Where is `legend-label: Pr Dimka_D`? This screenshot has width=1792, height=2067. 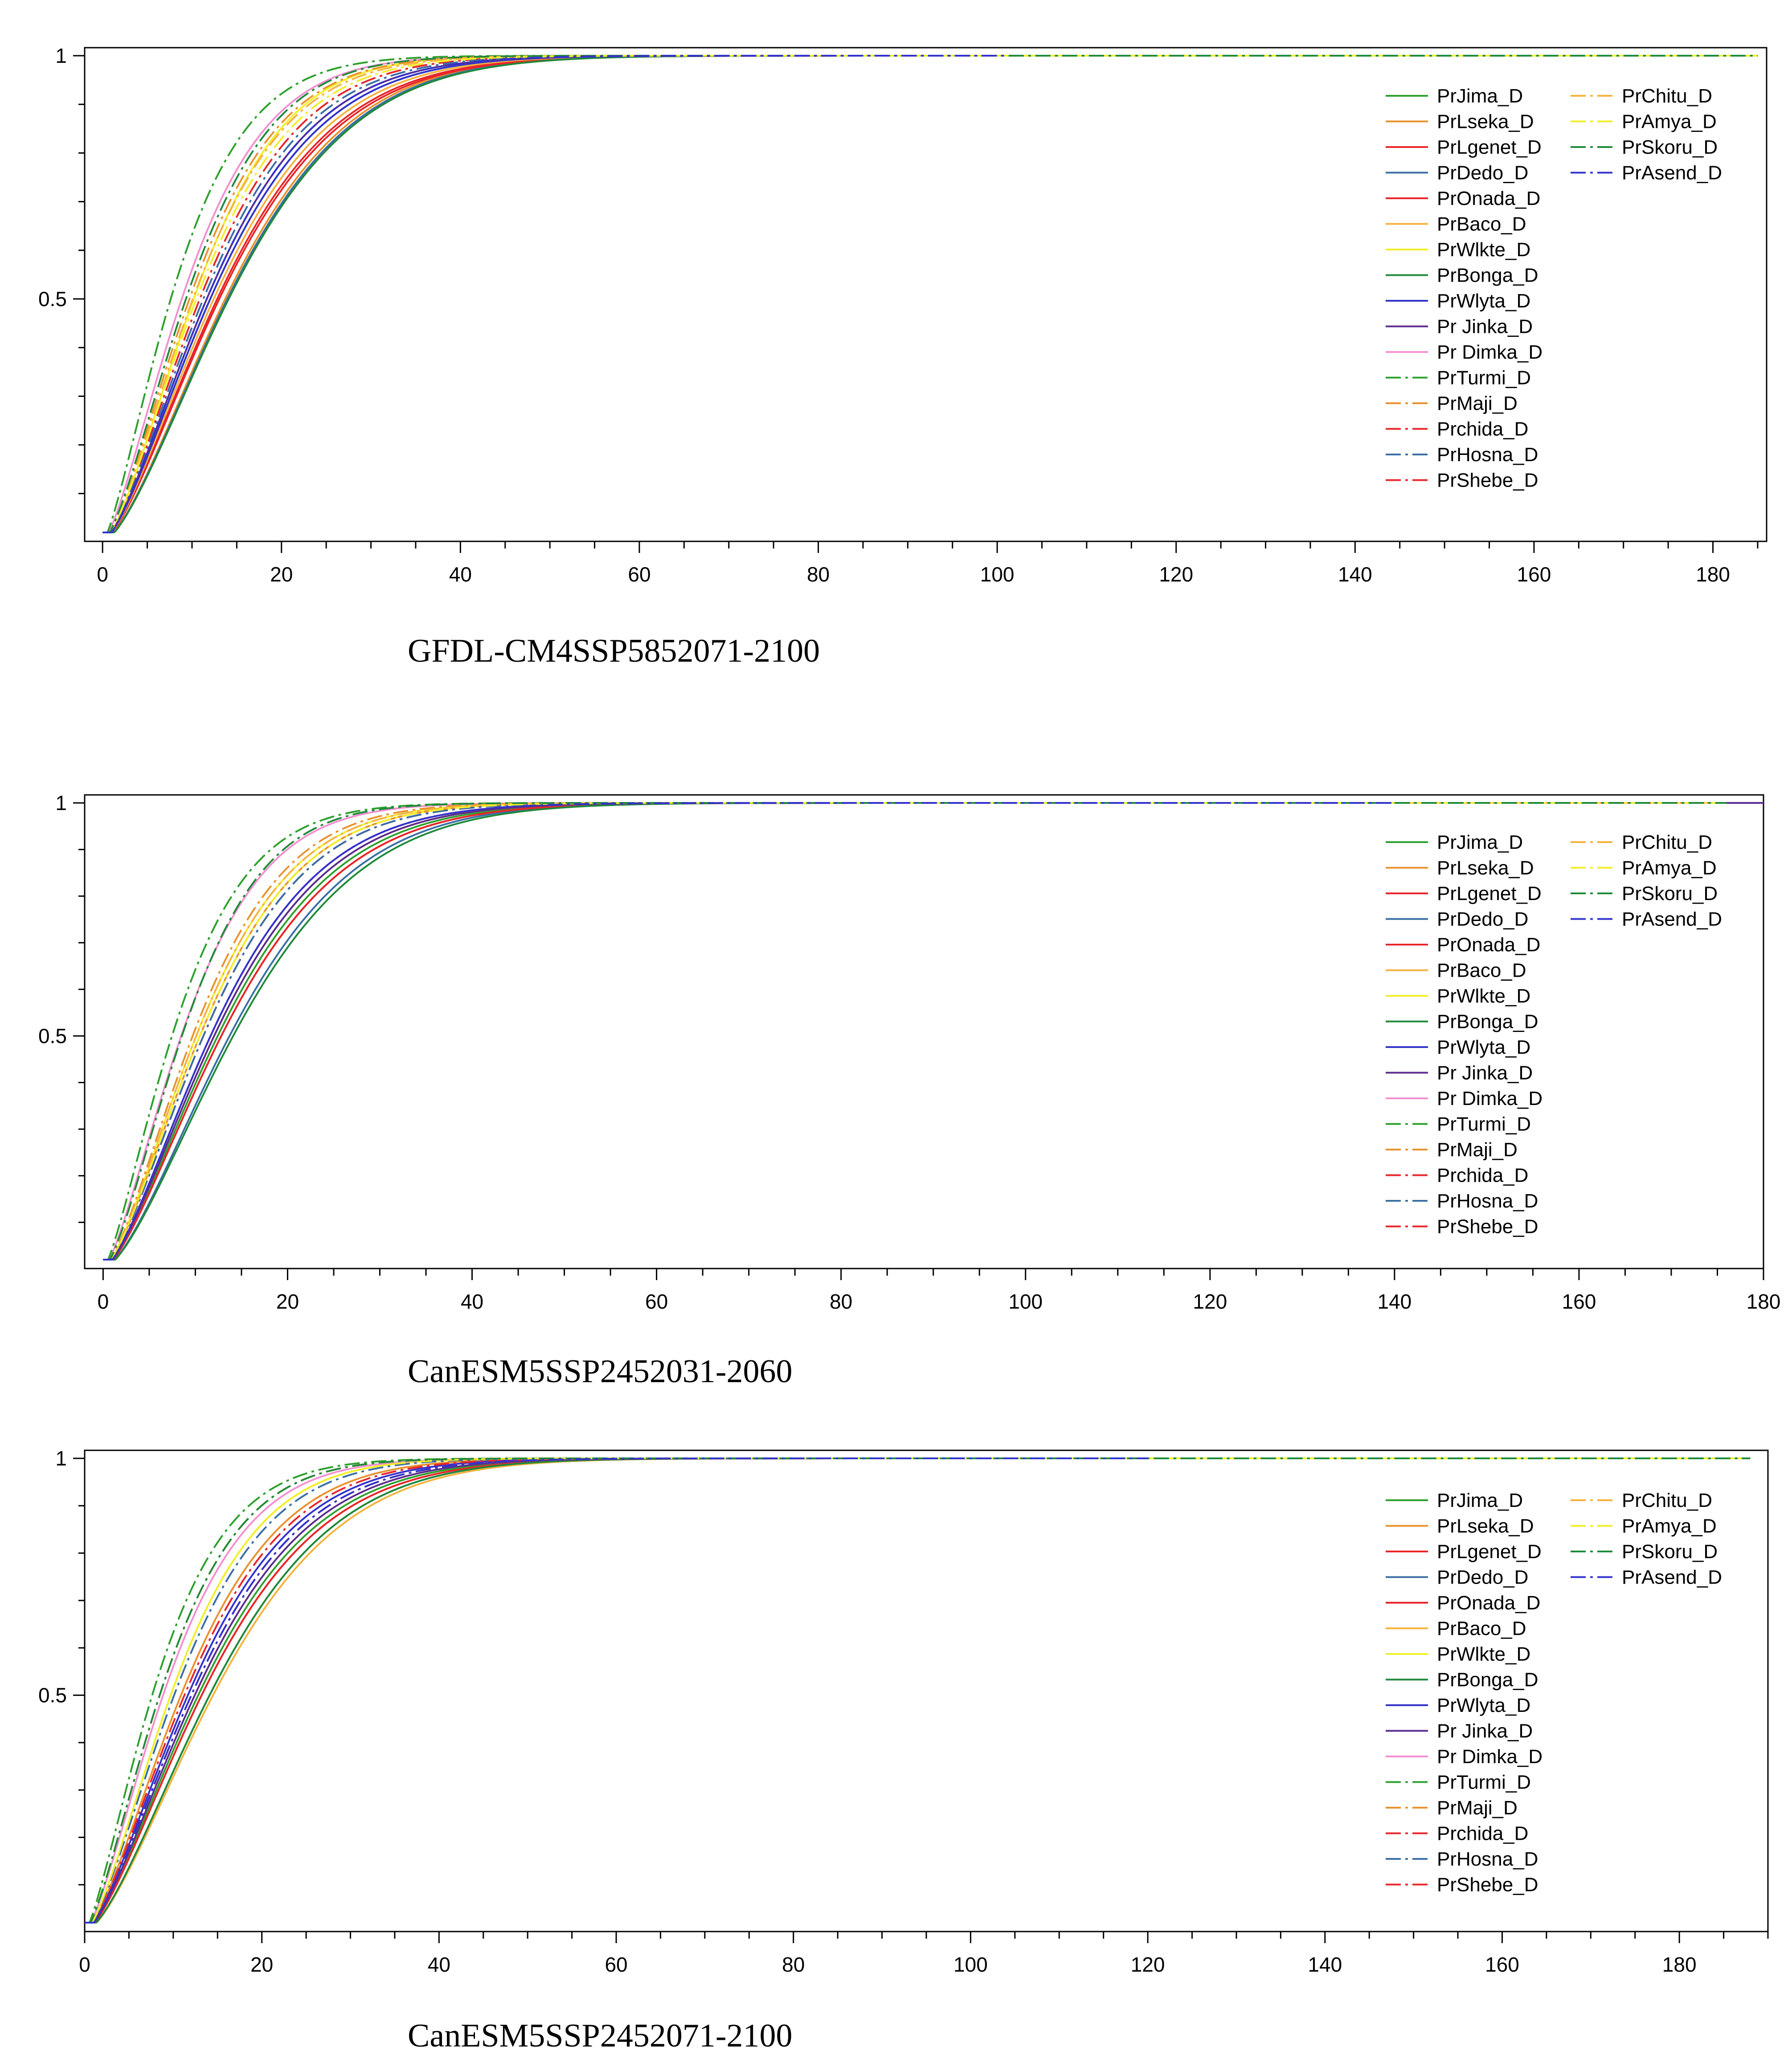 legend-label: Pr Dimka_D is located at coordinates (1489, 1757).